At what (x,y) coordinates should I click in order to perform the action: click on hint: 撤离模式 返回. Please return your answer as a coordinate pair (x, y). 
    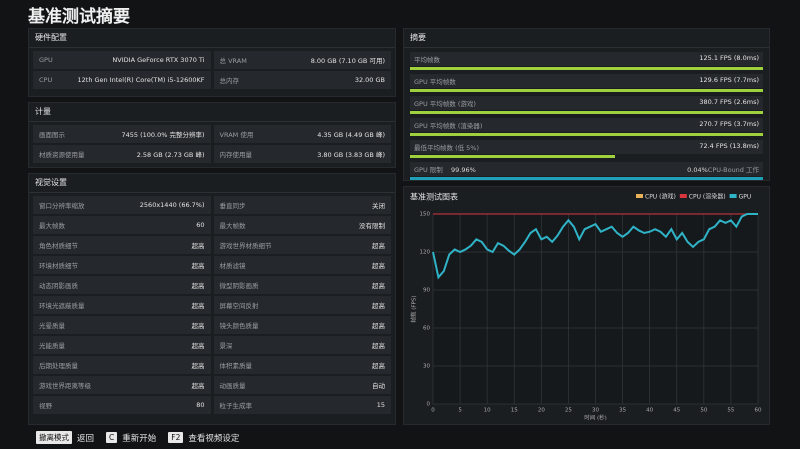
    Looking at the image, I should click on (65, 437).